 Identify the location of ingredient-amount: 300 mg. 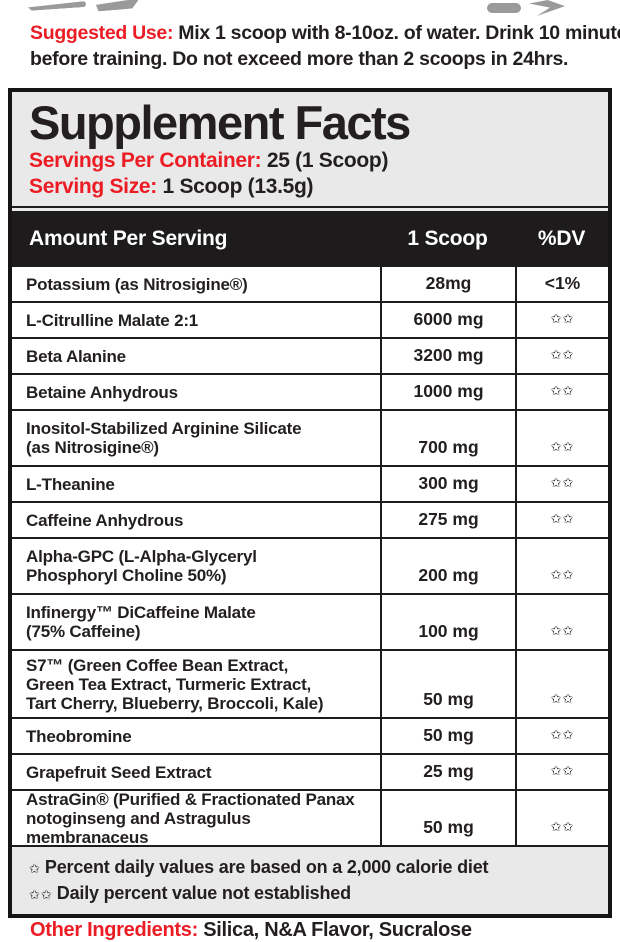
(447, 484).